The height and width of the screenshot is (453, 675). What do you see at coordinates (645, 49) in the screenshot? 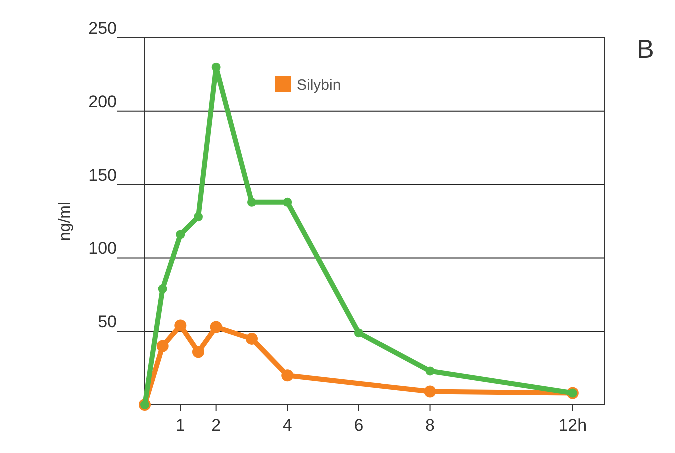
I see `text: B` at bounding box center [645, 49].